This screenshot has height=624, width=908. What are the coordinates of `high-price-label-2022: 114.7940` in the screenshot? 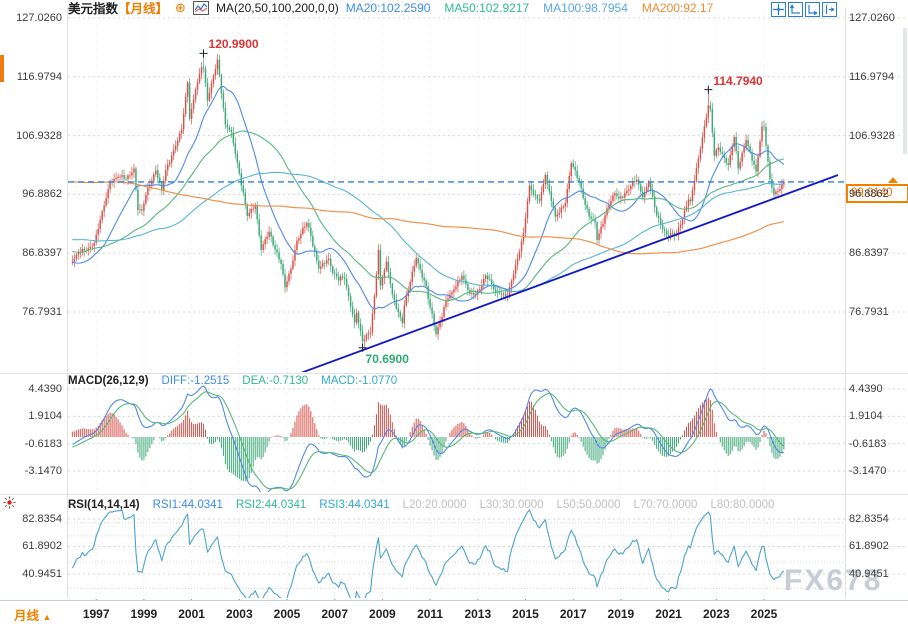 It's located at (738, 80).